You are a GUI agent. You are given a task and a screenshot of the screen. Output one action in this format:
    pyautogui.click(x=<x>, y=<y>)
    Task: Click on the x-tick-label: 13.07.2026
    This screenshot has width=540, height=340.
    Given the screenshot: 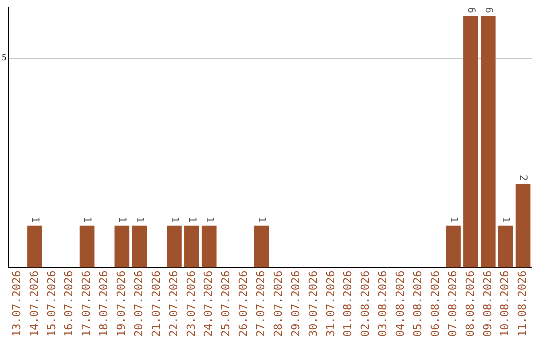 What is the action you would take?
    pyautogui.click(x=17, y=304)
    